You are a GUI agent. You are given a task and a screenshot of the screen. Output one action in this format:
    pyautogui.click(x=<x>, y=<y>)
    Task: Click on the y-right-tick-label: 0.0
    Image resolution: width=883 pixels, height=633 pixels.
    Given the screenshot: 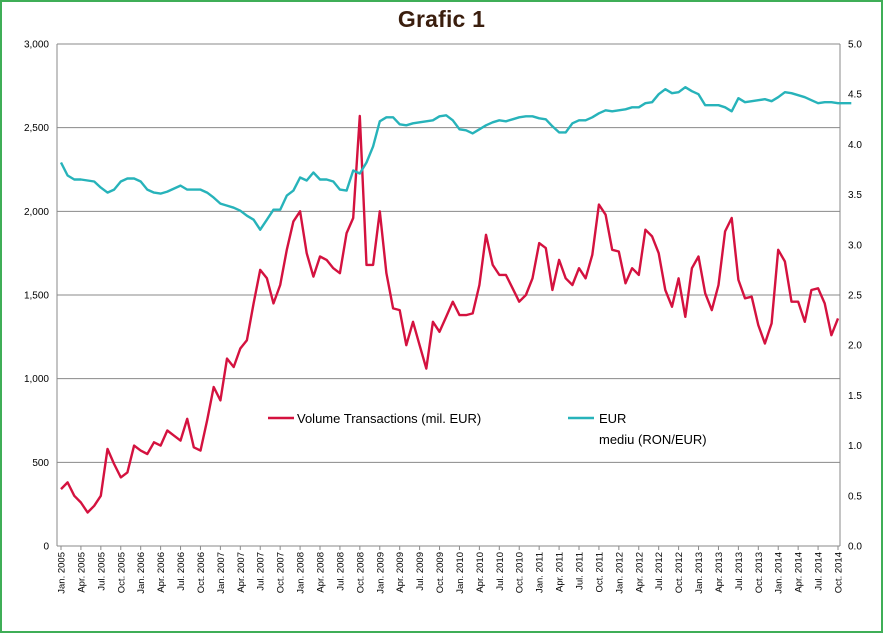 What is the action you would take?
    pyautogui.click(x=855, y=547)
    